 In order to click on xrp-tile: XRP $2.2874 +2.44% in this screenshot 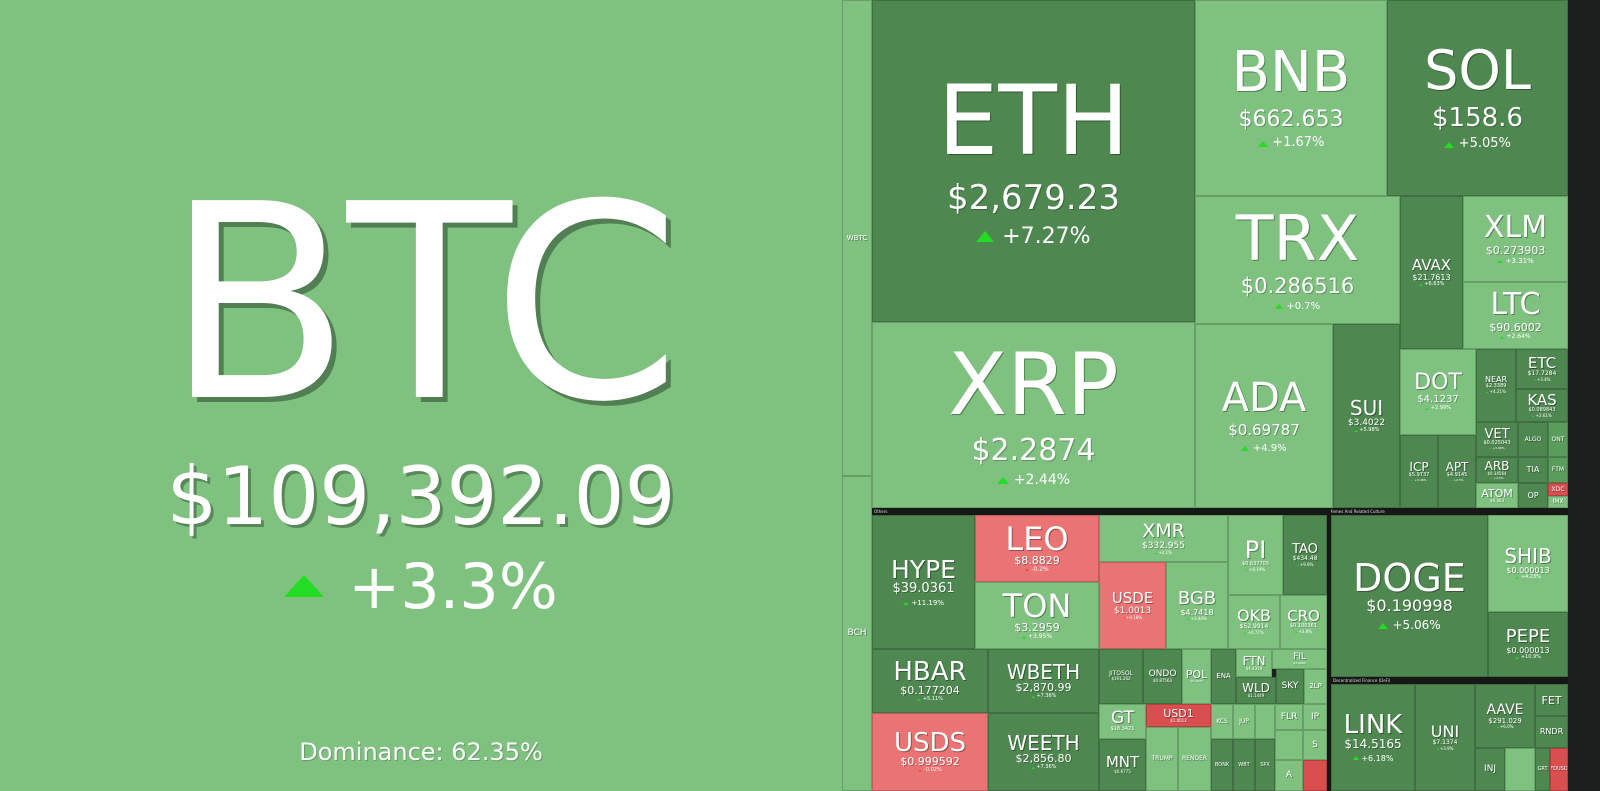, I will do `click(1033, 415)`.